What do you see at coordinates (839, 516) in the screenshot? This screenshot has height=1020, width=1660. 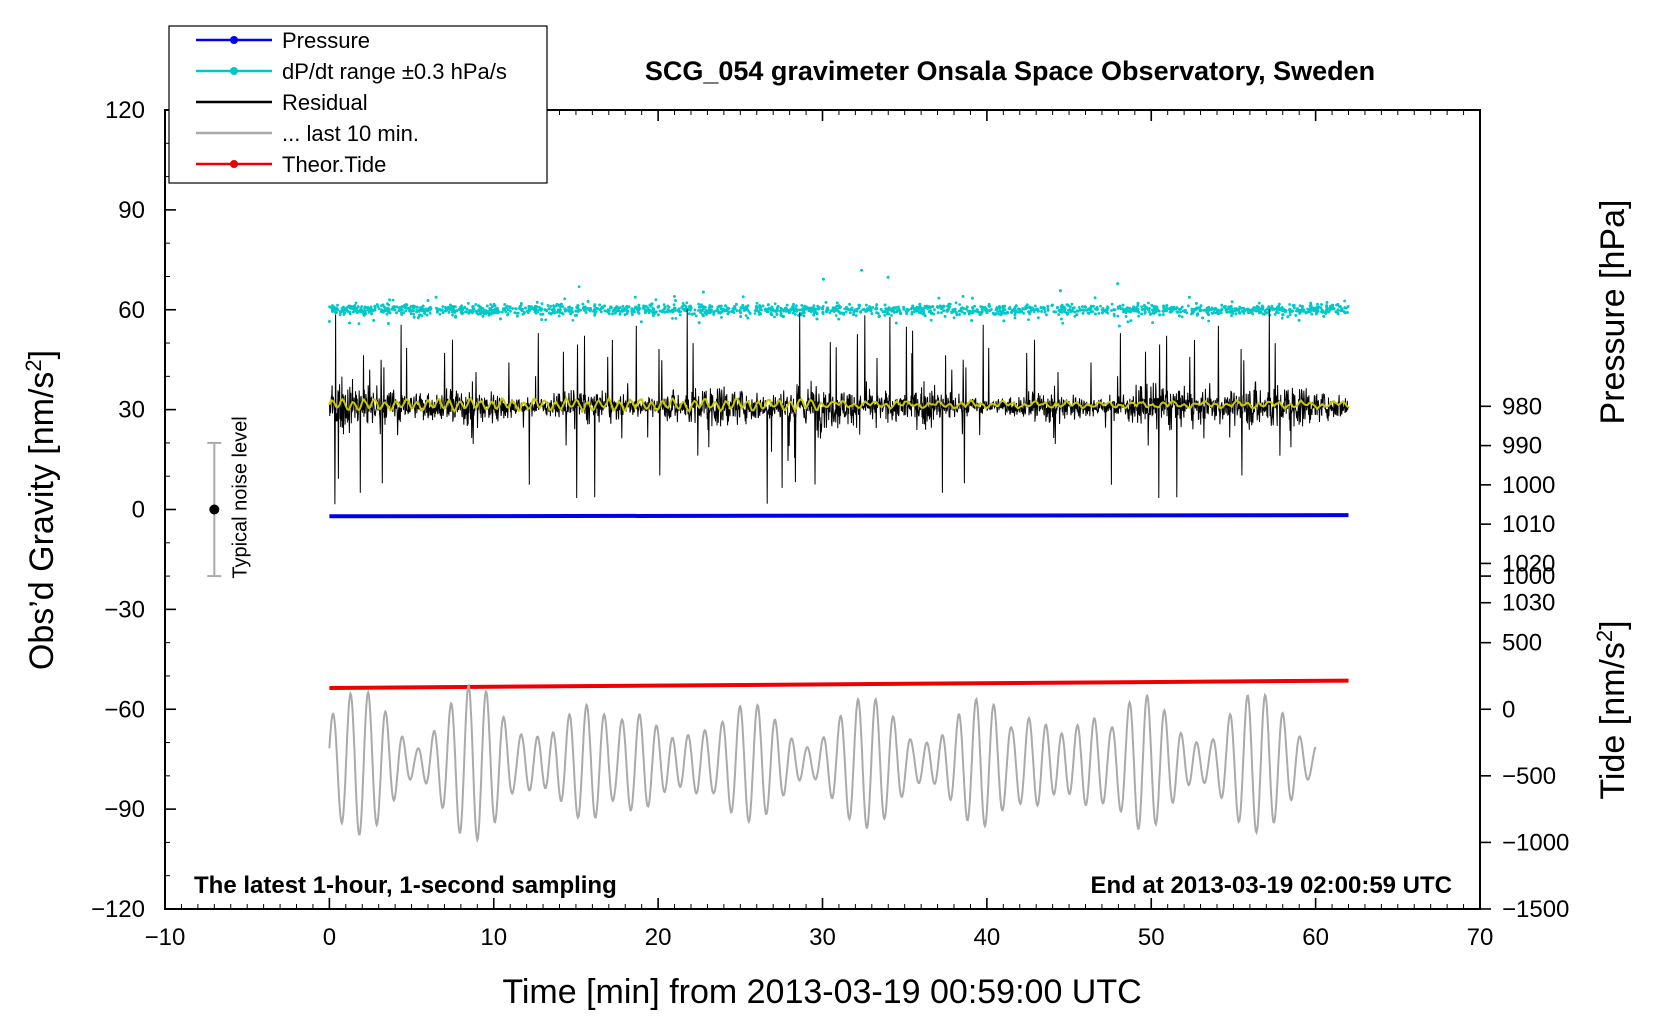 I see `pressure-line` at bounding box center [839, 516].